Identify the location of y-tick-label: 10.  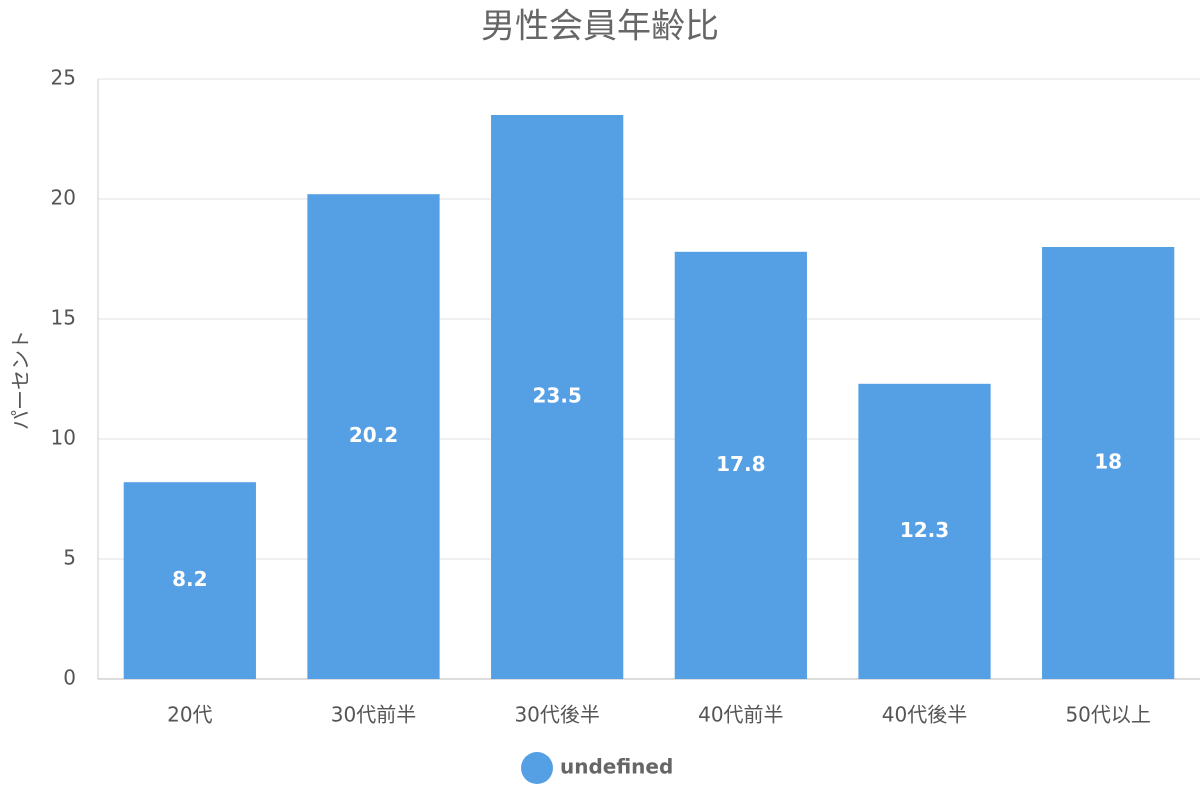
(63, 438).